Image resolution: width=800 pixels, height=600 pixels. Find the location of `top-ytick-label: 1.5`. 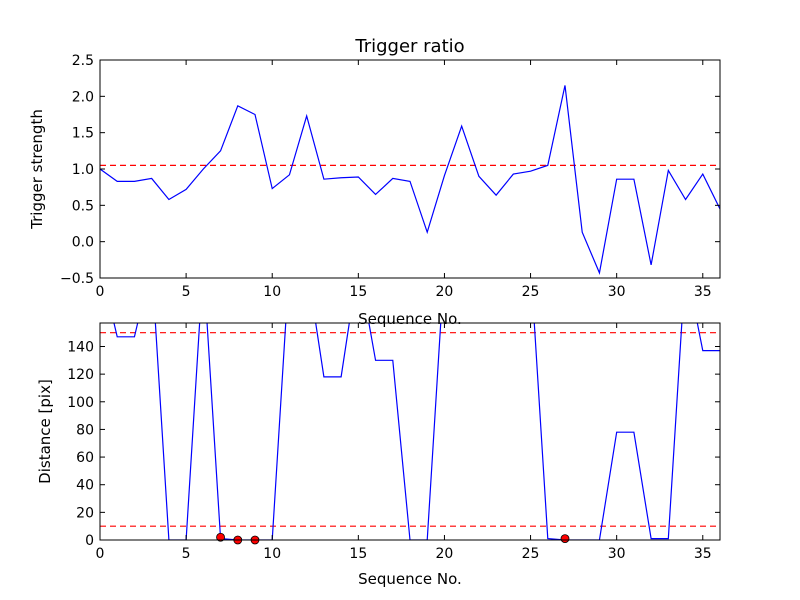

top-ytick-label: 1.5 is located at coordinates (83, 134).